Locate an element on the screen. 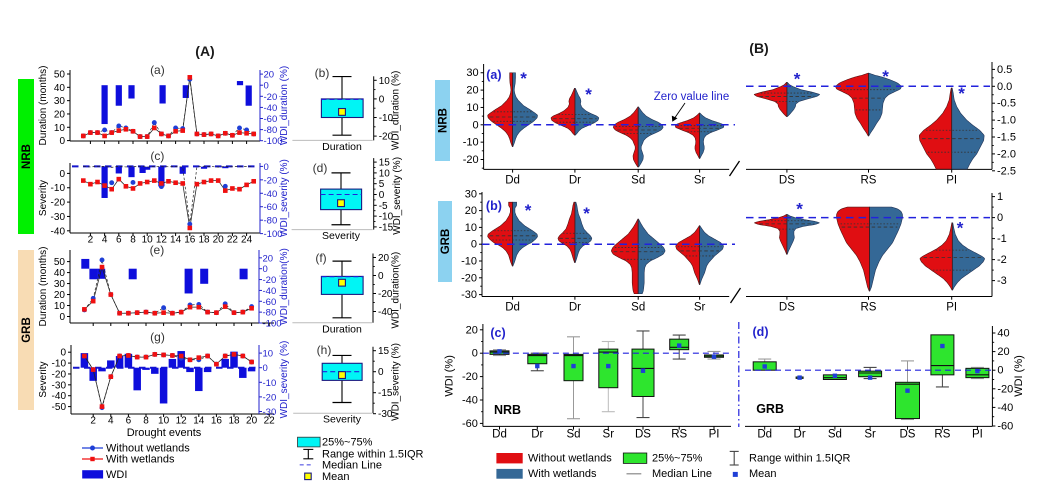 The height and width of the screenshot is (496, 1059). svg-text: (e) is located at coordinates (157, 250).